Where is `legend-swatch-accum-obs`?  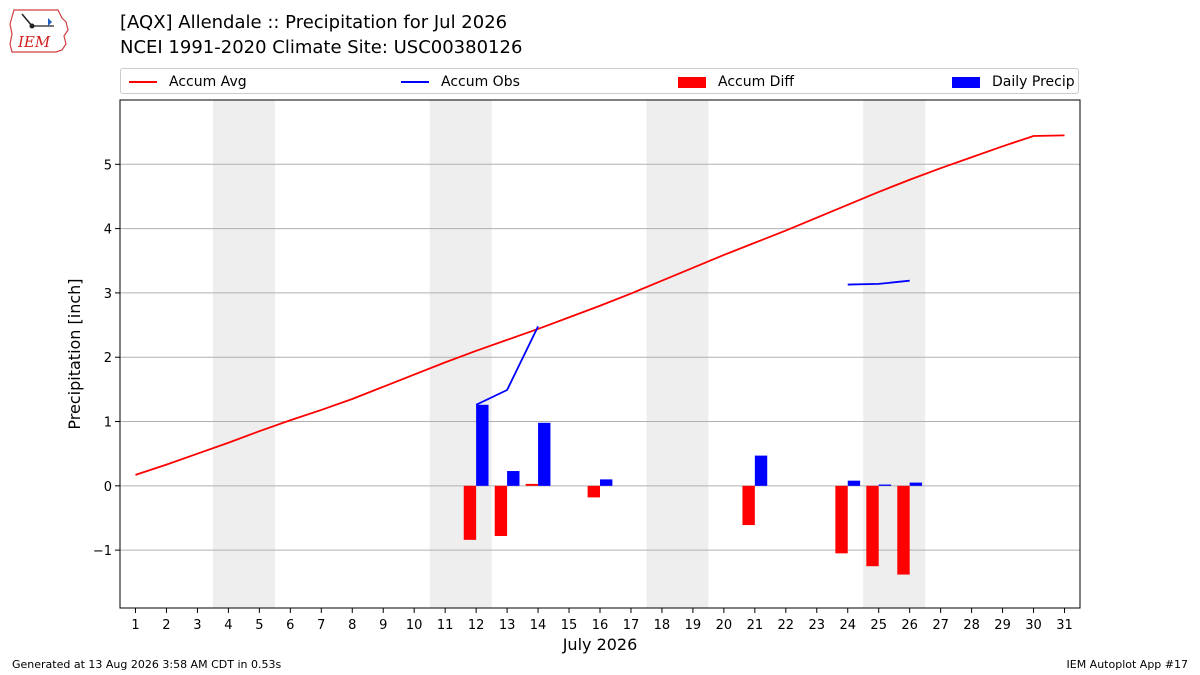 legend-swatch-accum-obs is located at coordinates (415, 82).